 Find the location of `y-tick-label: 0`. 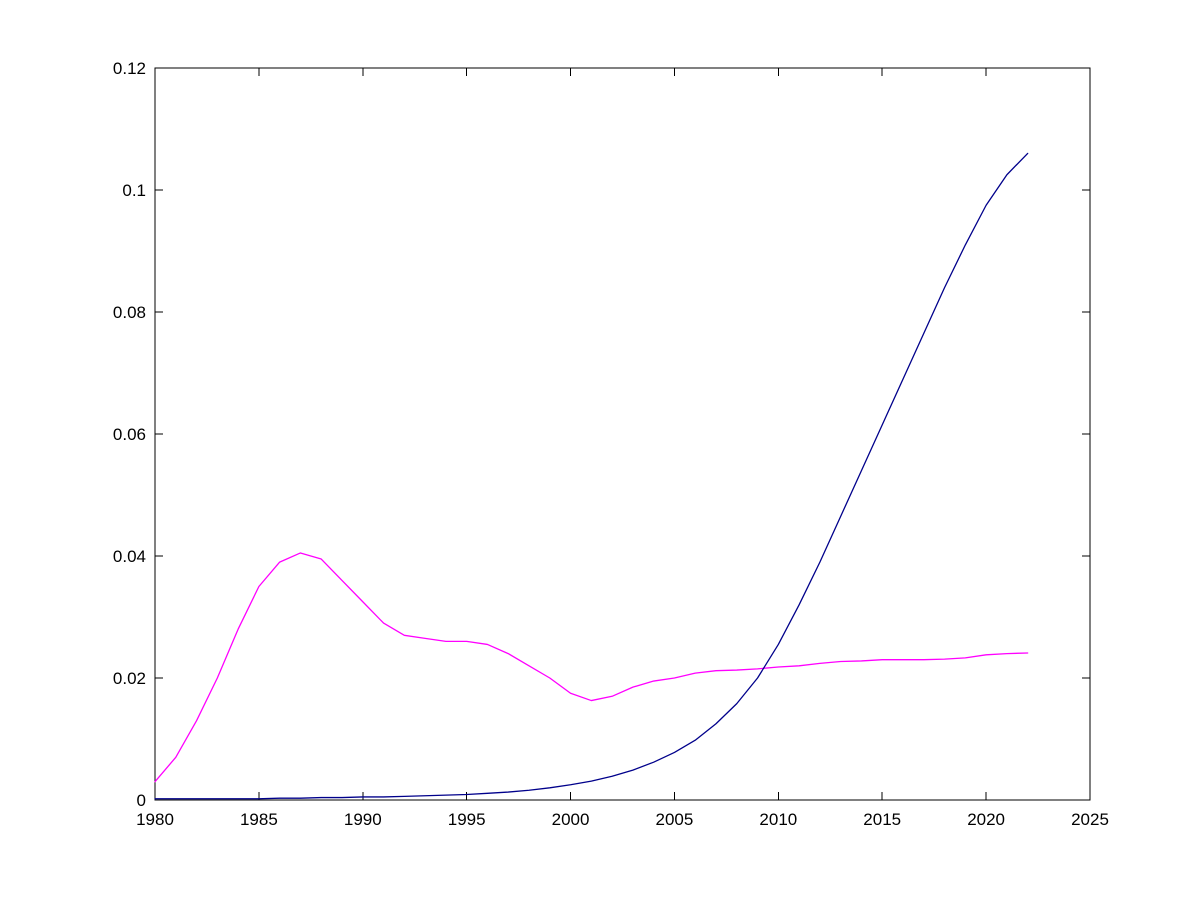

y-tick-label: 0 is located at coordinates (141, 800).